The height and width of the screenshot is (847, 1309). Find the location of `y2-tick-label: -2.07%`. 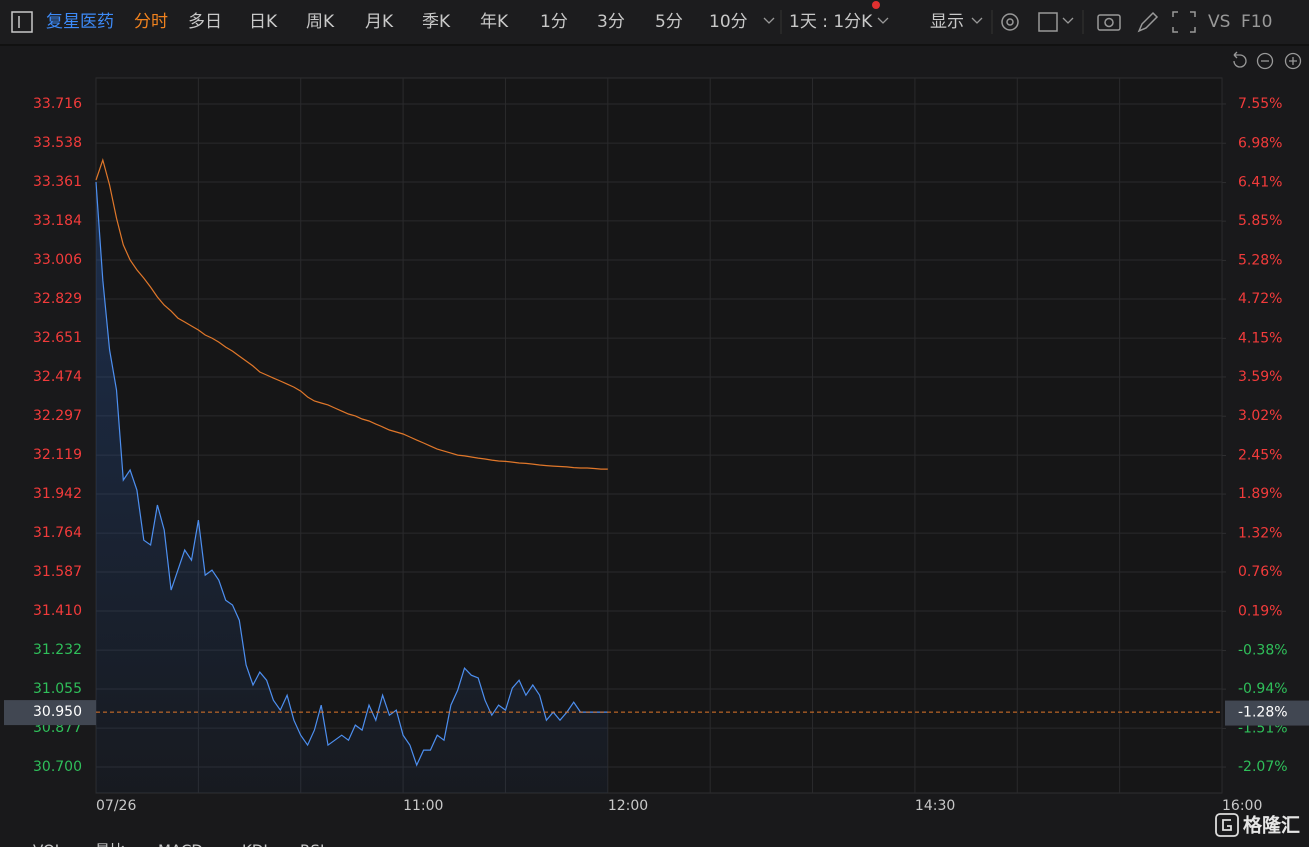

y2-tick-label: -2.07% is located at coordinates (1263, 767).